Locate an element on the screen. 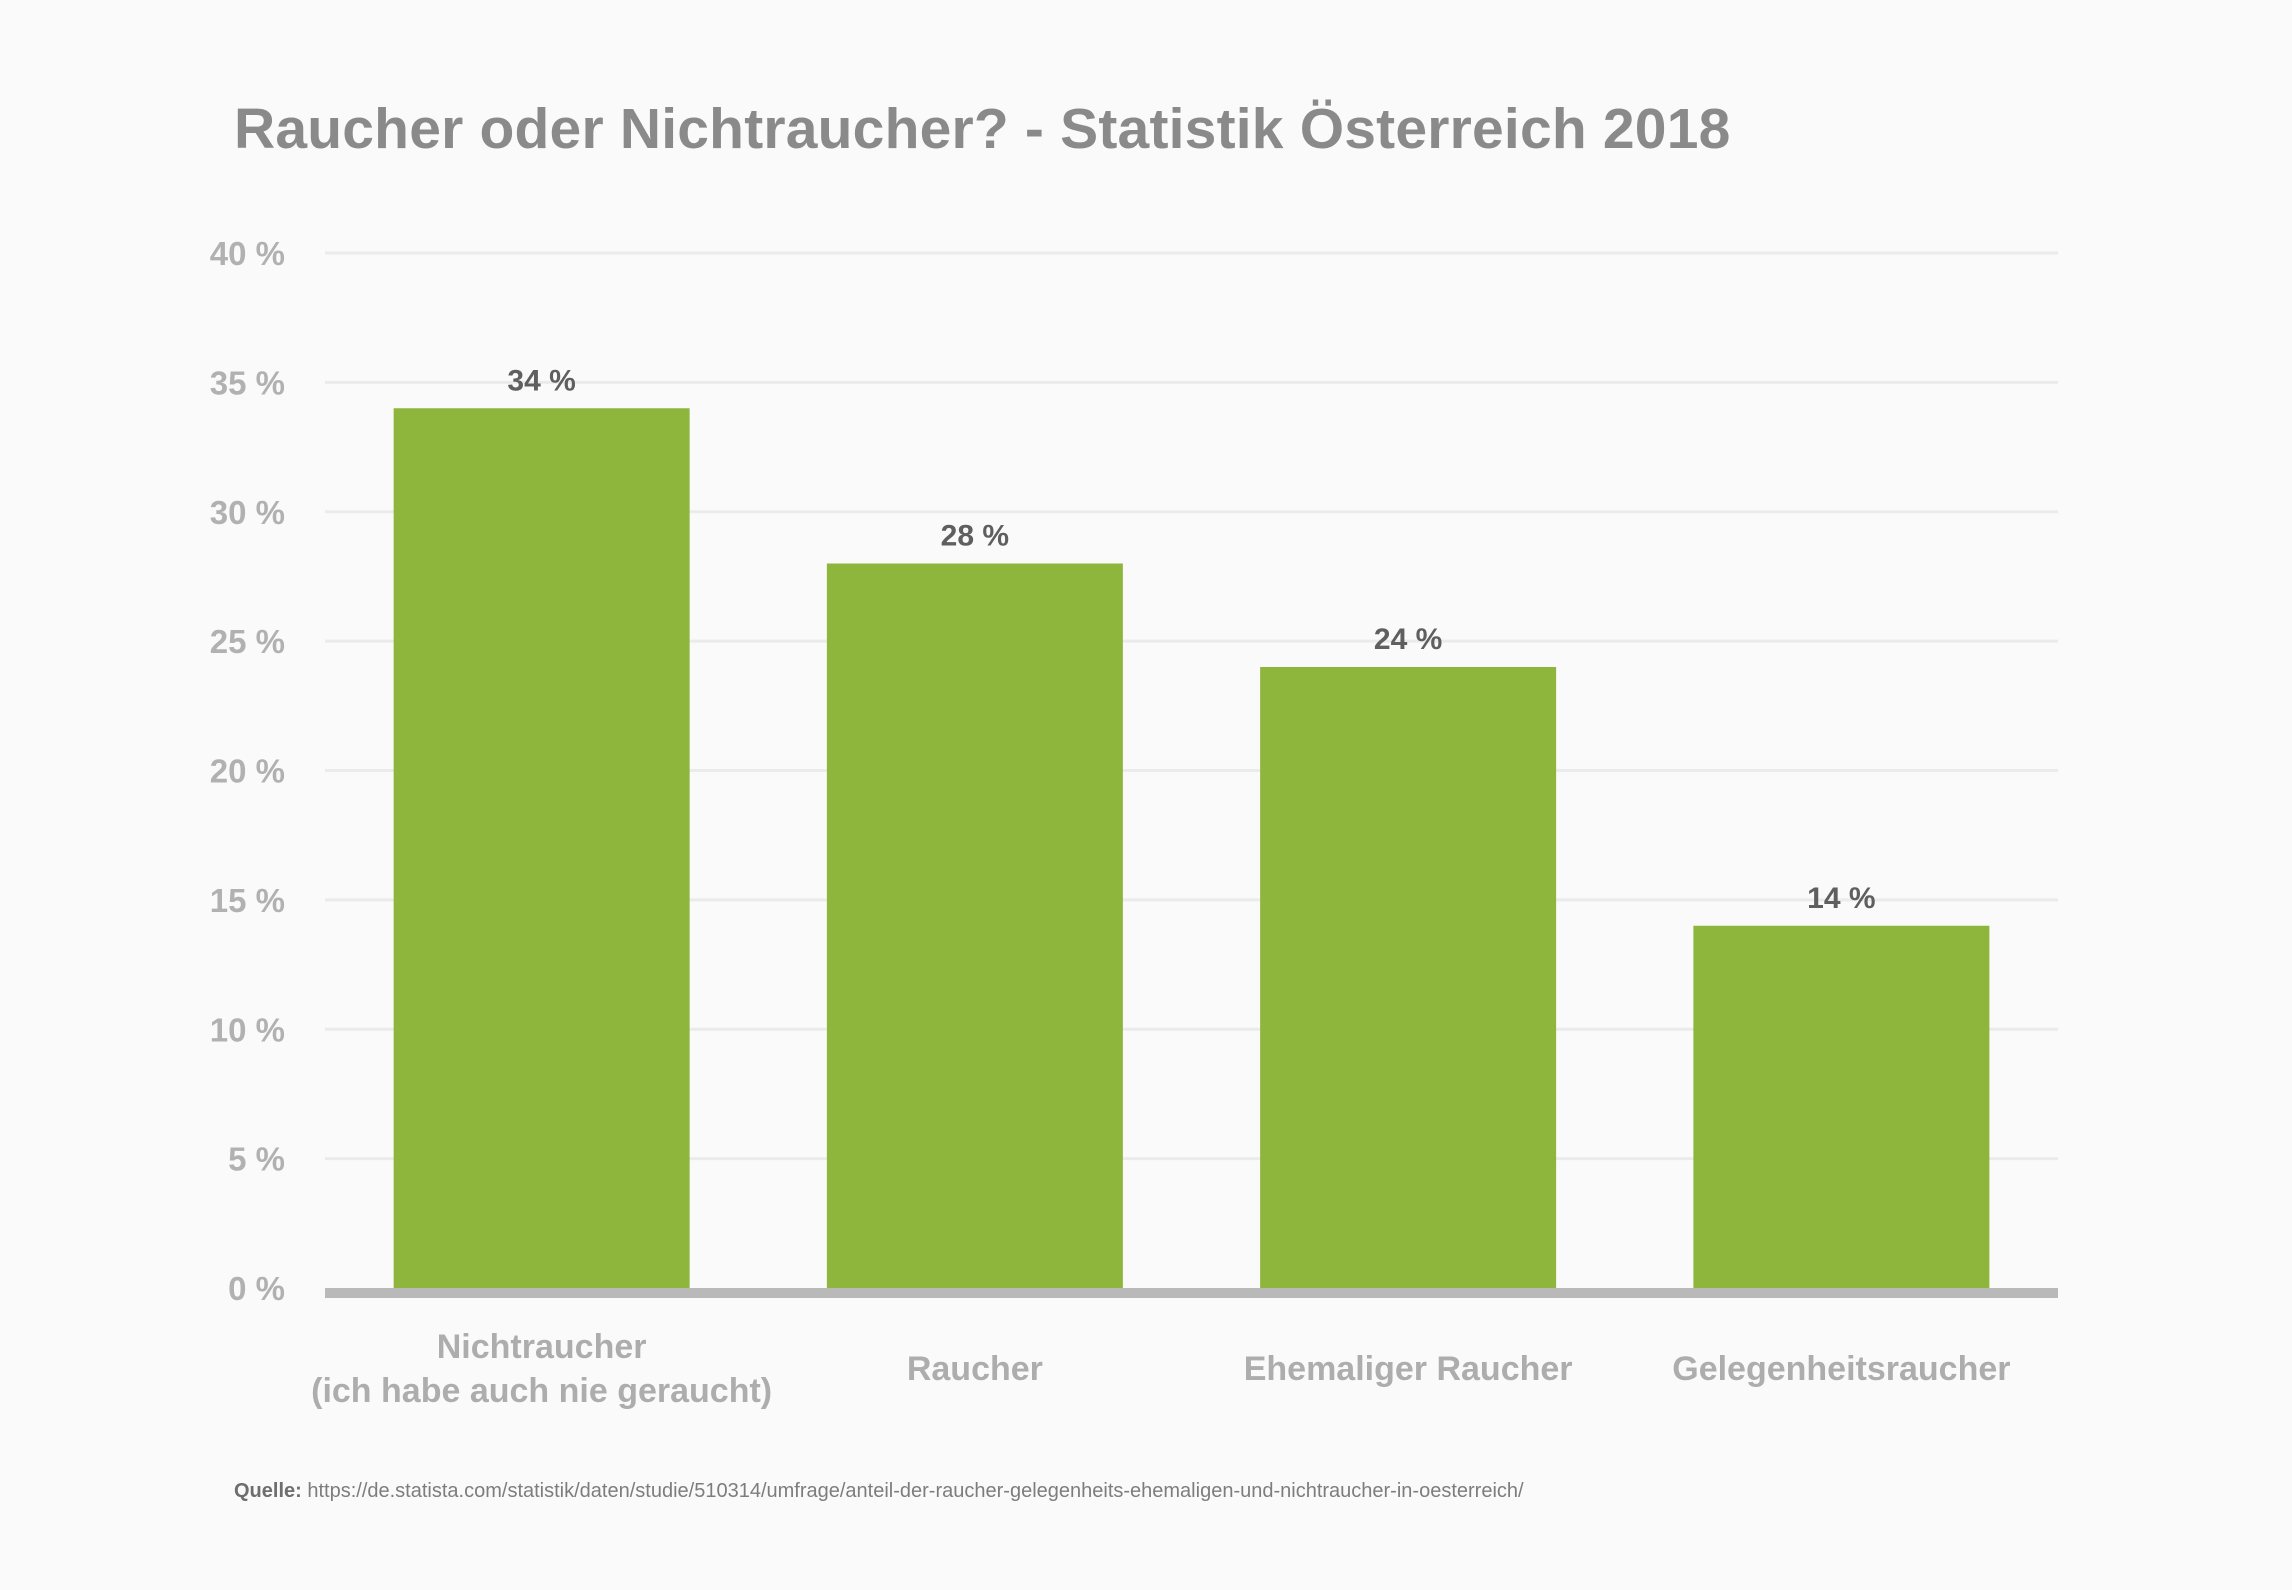 The height and width of the screenshot is (1590, 2292). y-tick-label: 0 % is located at coordinates (256, 1288).